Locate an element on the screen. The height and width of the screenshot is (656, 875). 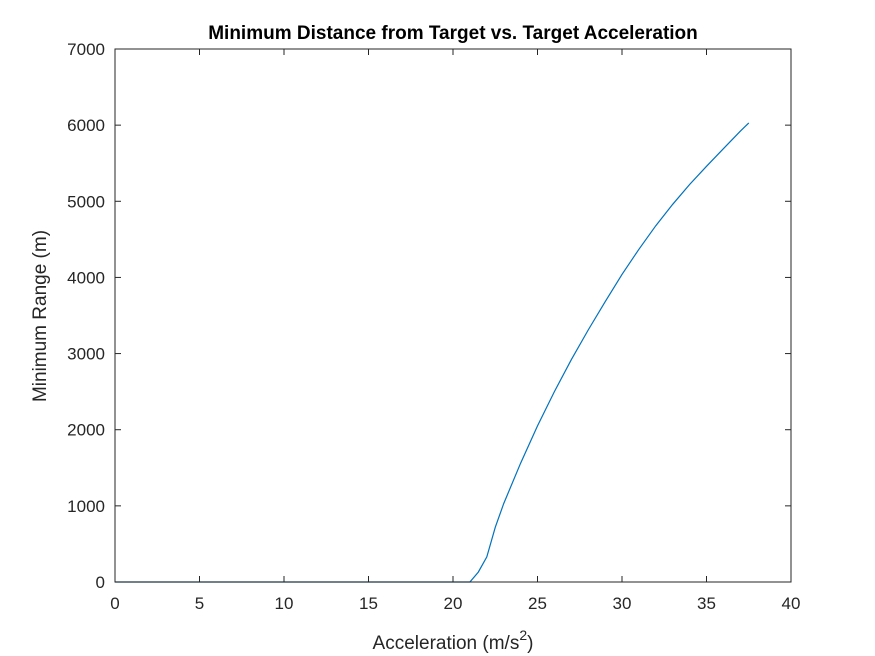
x-tick-label: 0 is located at coordinates (114, 603).